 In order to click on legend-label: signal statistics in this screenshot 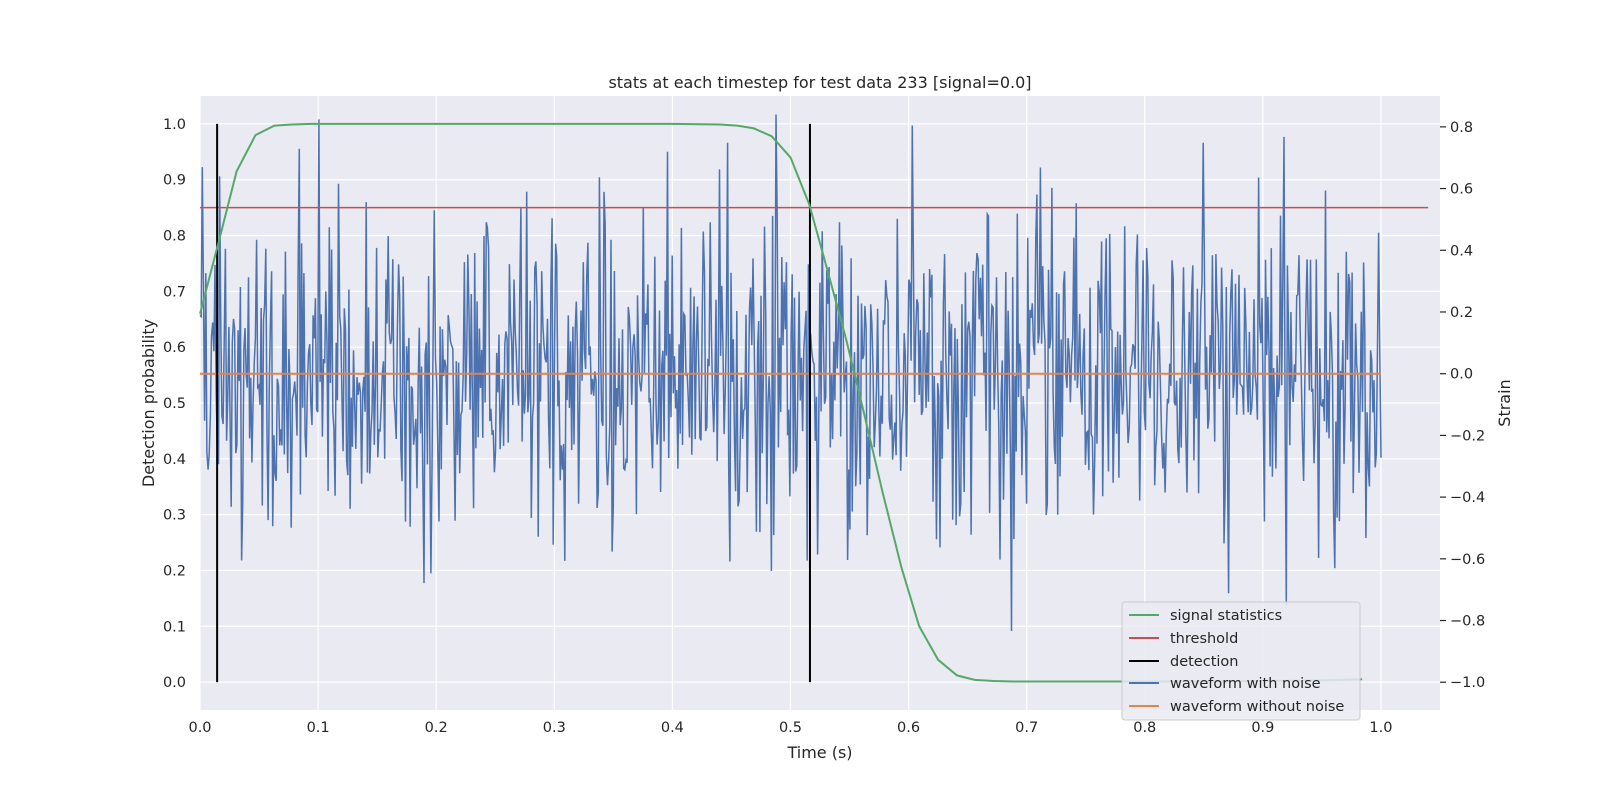, I will do `click(1226, 616)`.